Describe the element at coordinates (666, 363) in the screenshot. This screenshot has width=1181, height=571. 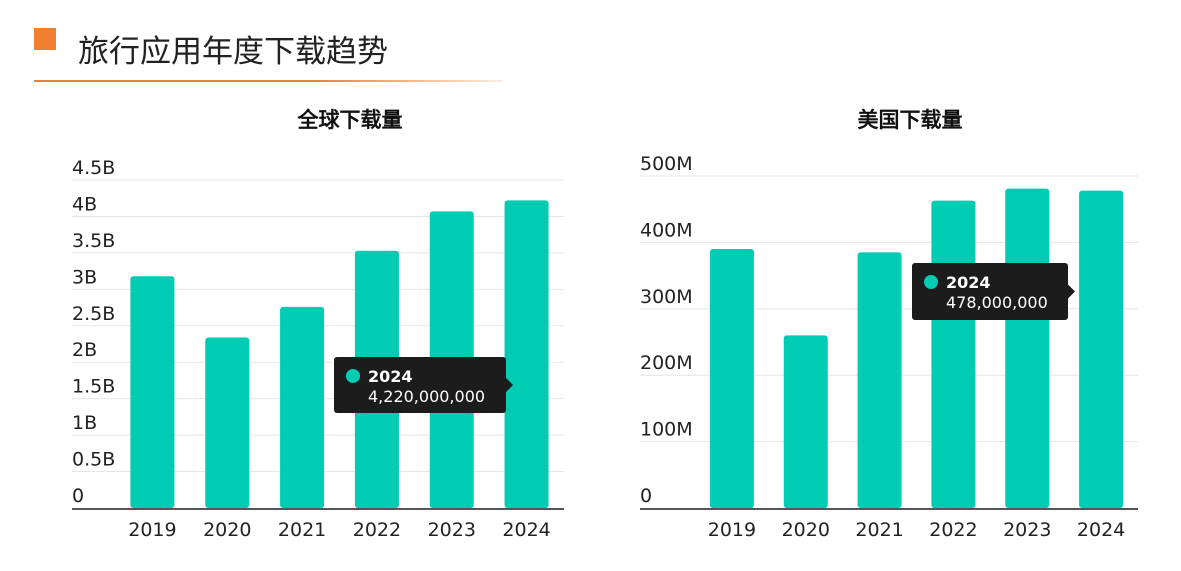
I see `us-y-tick-label: 200M` at that location.